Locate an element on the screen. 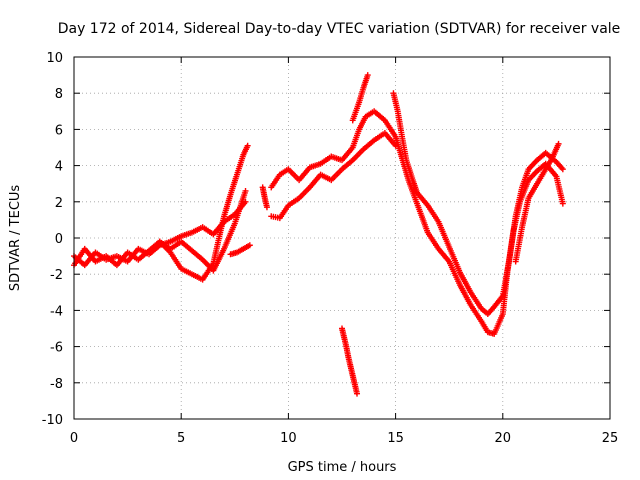 This screenshot has width=640, height=480. y-tick-label: 2 is located at coordinates (59, 203).